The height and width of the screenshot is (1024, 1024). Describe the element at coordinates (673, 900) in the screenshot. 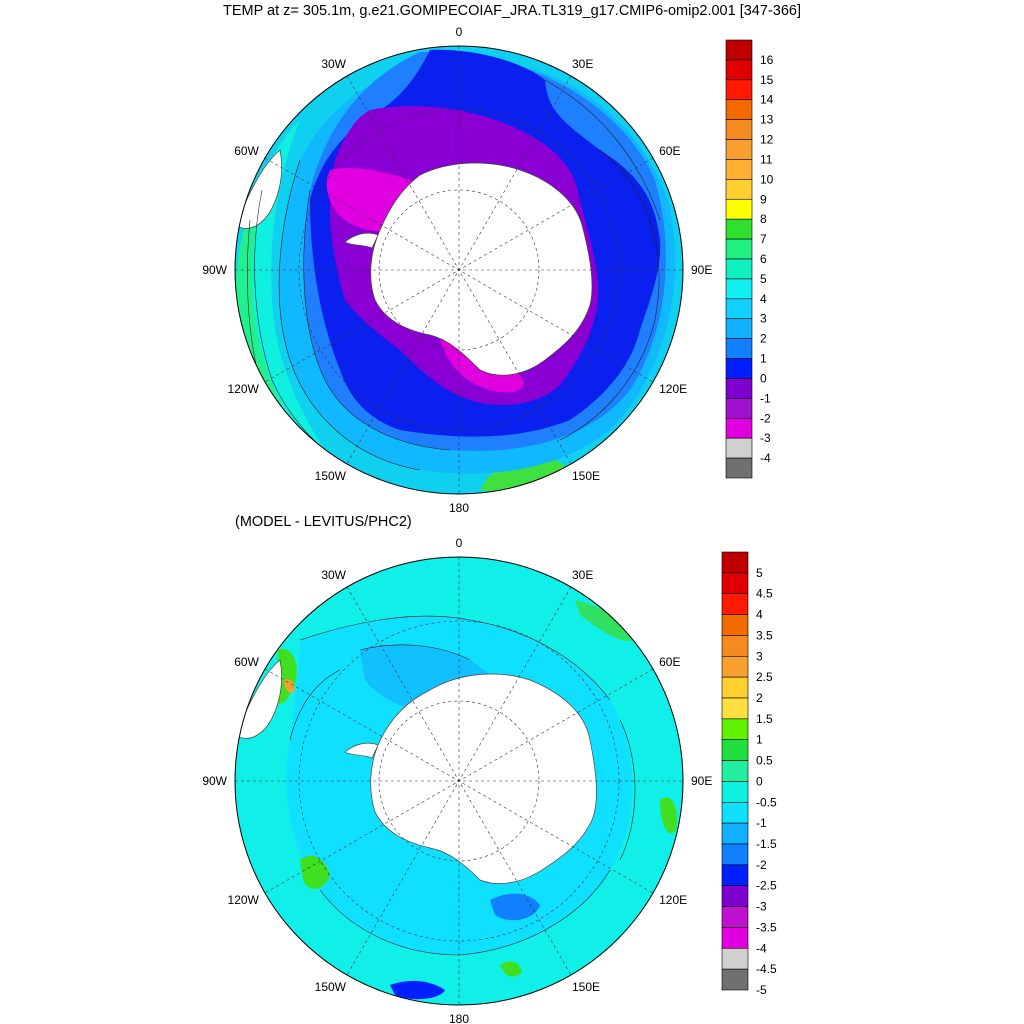

I see `bottom-lon-label-120e: 120E` at that location.